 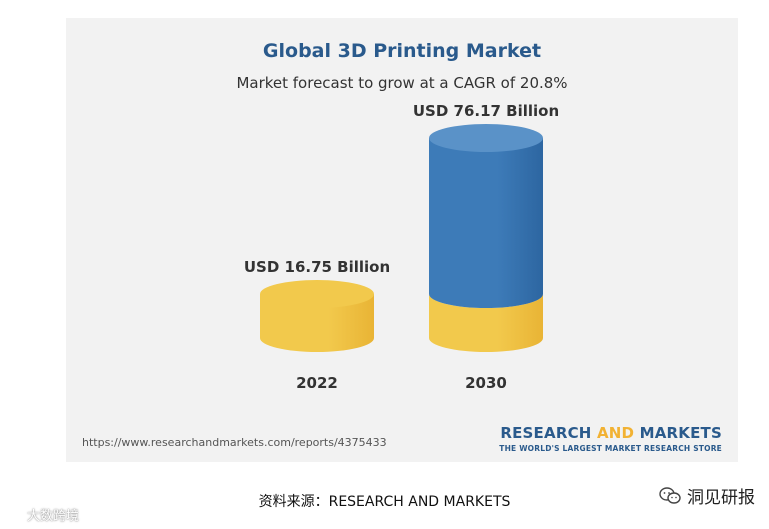 I want to click on bar-2030-base-segment, so click(x=486, y=323).